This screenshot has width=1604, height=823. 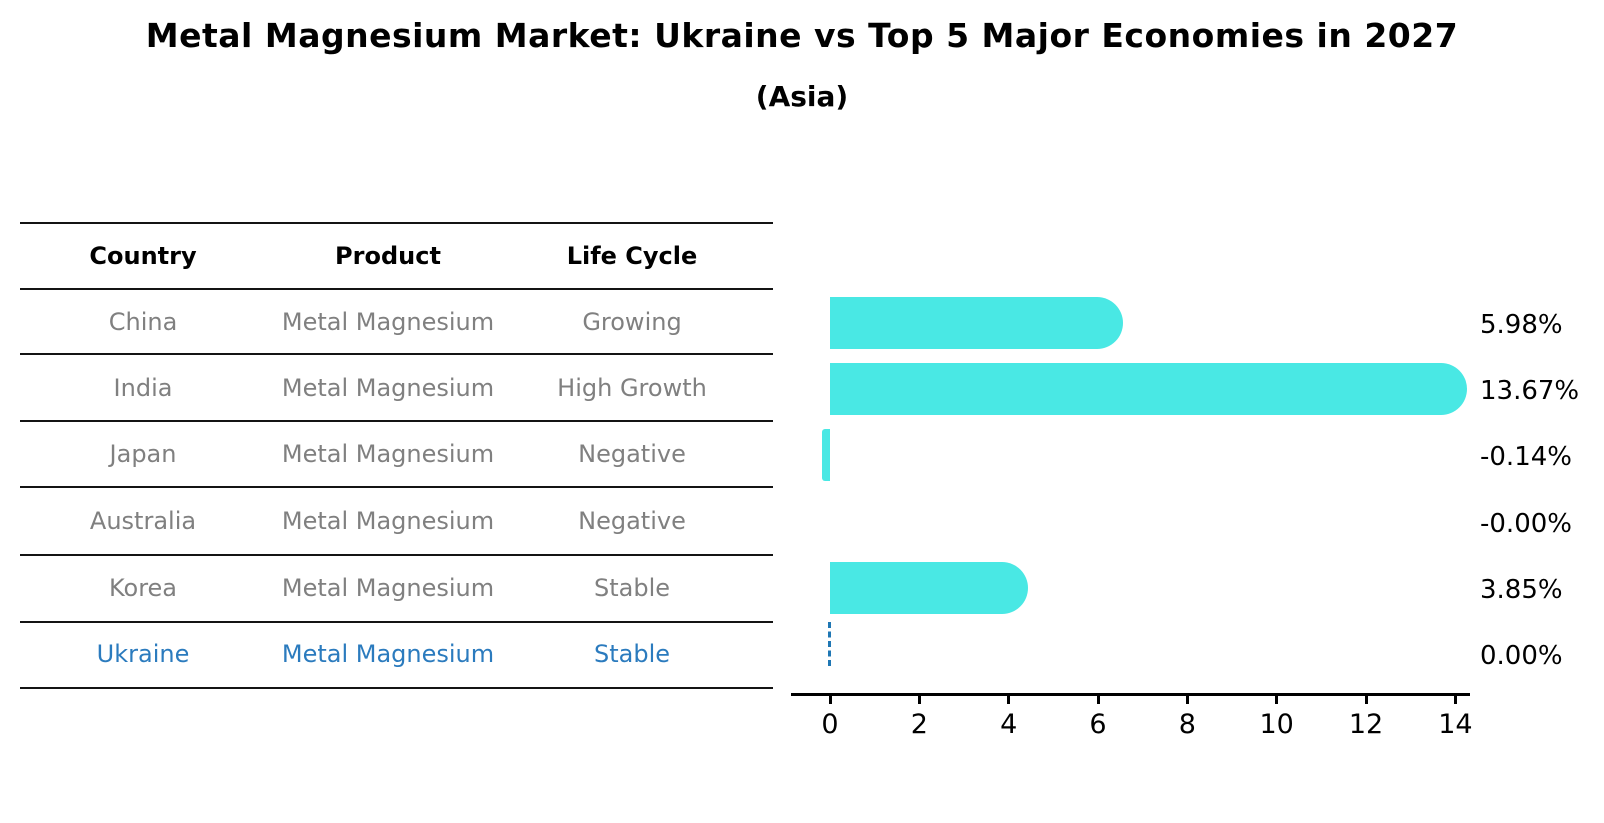 I want to click on x-axis-tick-label: 12, so click(x=1366, y=724).